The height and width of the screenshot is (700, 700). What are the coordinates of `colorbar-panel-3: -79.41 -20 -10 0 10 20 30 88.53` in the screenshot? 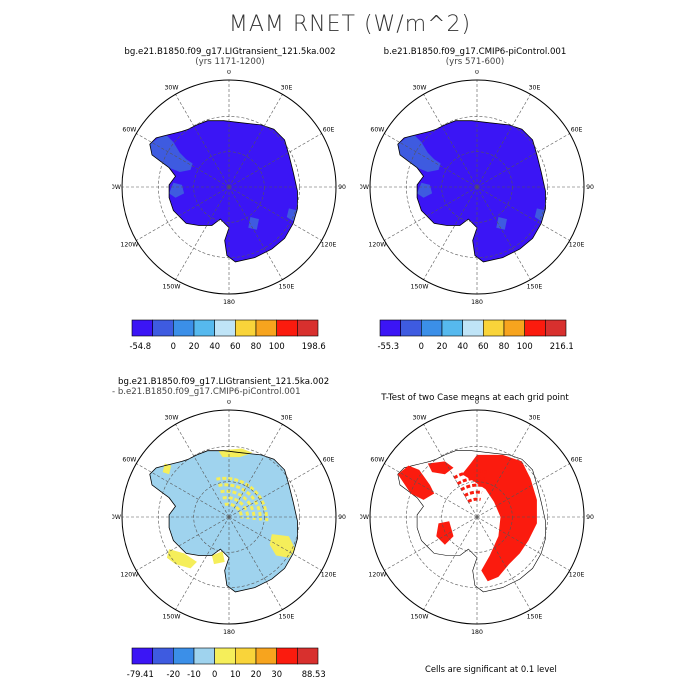 It's located at (226, 663).